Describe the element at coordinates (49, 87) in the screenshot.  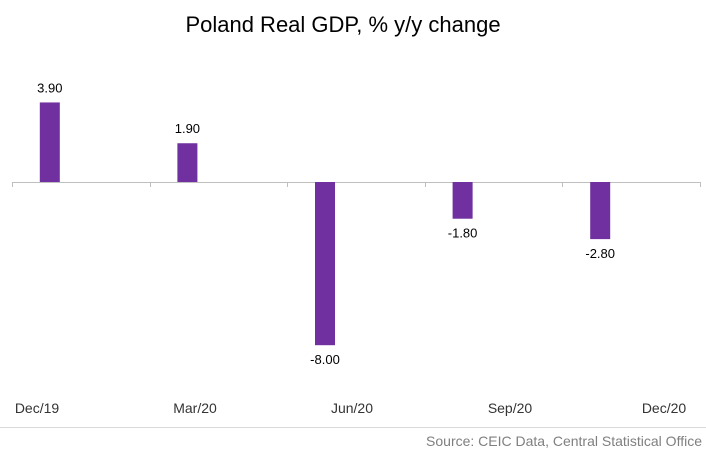
I see `data-label: 3.90` at that location.